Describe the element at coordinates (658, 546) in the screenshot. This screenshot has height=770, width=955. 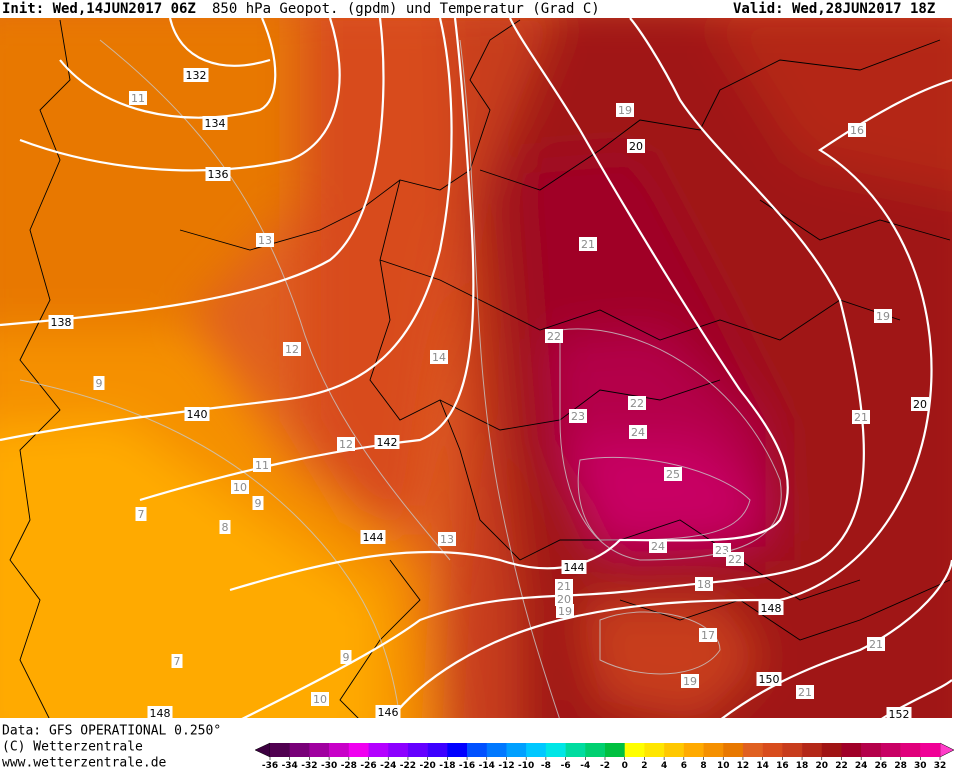
I see `temperature-label: 24` at that location.